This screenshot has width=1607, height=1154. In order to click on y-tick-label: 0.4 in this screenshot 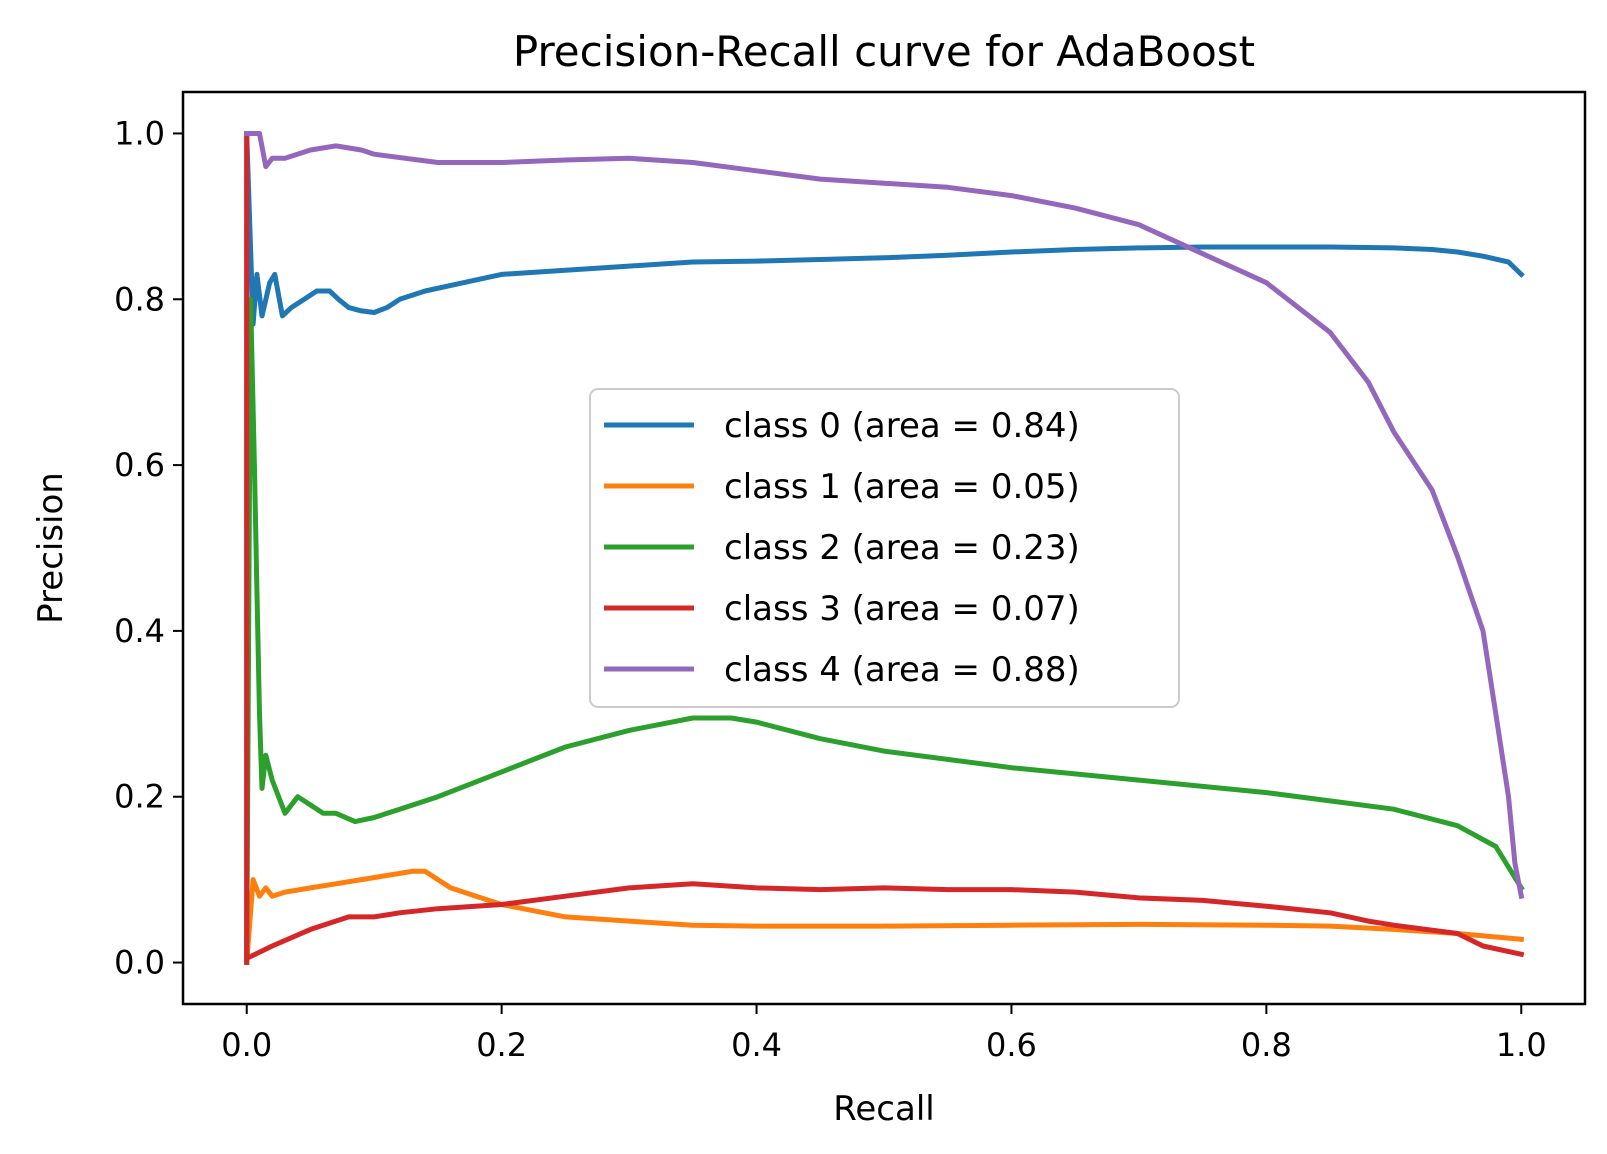, I will do `click(139, 631)`.